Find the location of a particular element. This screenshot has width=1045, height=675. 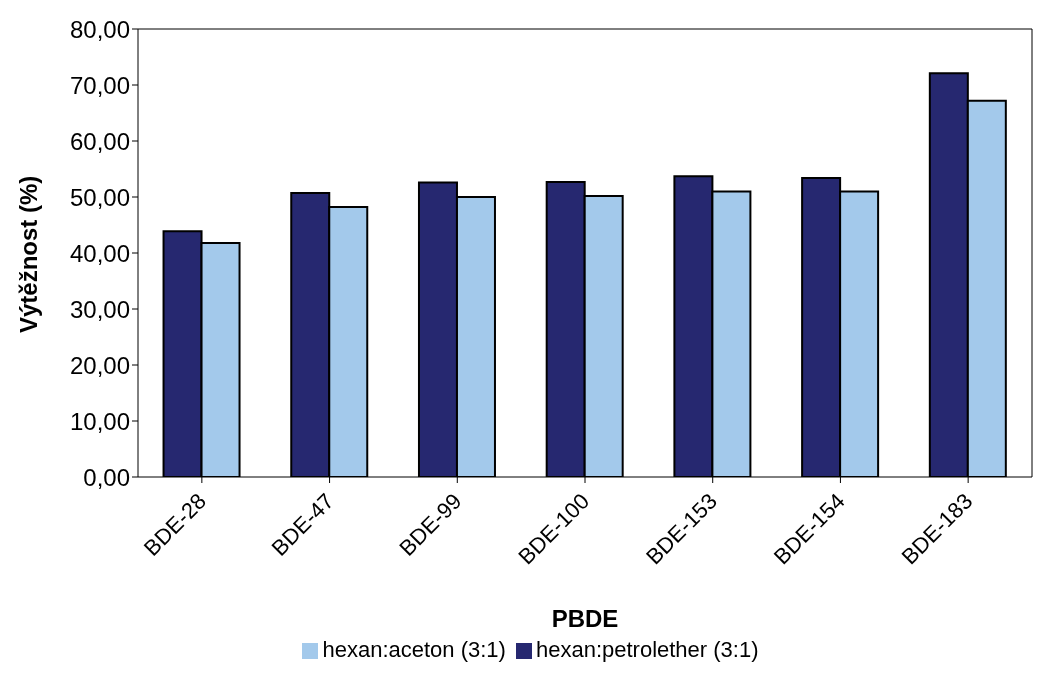

y-tick-label: 80,00 is located at coordinates (99, 29).